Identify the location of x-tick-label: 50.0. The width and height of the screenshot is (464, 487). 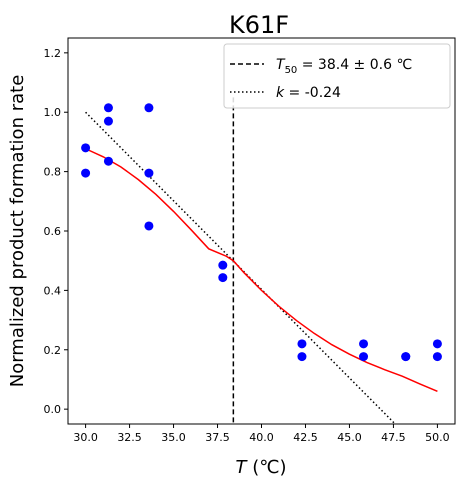
(437, 437).